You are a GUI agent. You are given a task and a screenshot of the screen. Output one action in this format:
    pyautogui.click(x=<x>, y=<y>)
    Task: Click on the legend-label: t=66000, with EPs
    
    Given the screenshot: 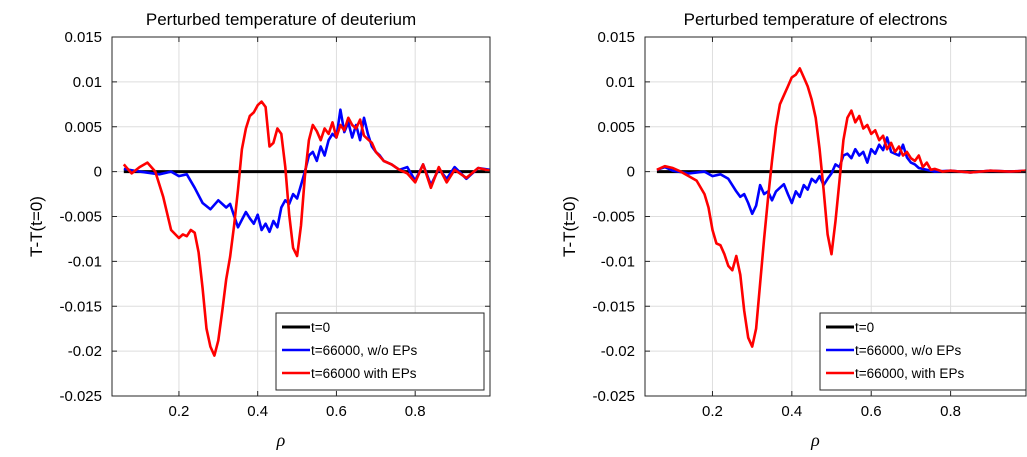 What is the action you would take?
    pyautogui.click(x=909, y=373)
    